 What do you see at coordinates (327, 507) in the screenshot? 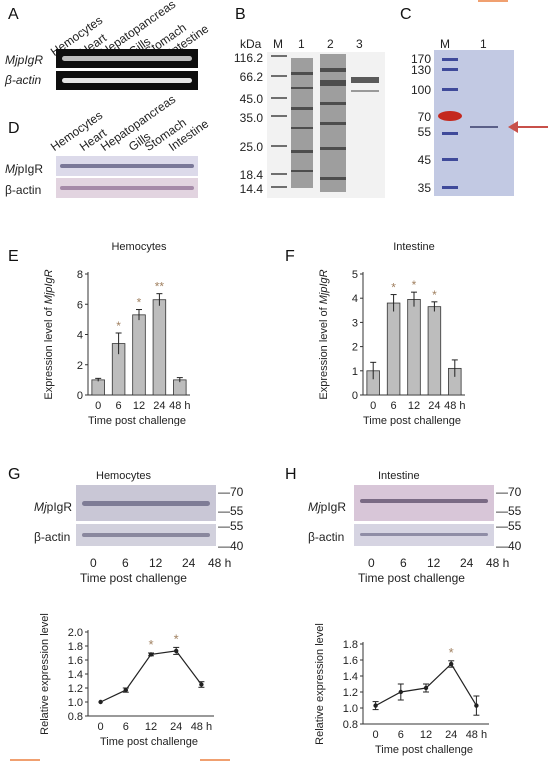
I see `gene-label-h: MjpIgR` at bounding box center [327, 507].